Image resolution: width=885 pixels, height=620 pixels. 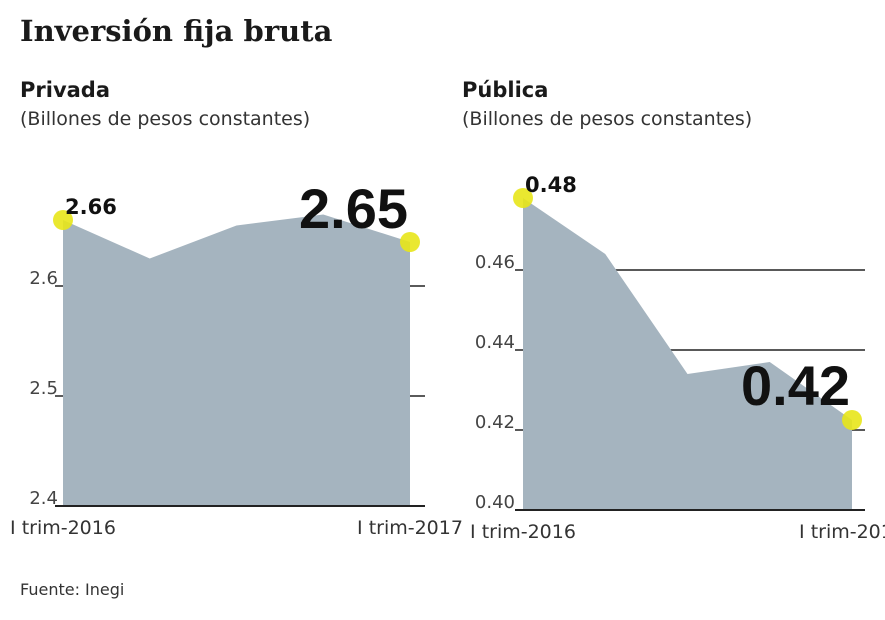 I want to click on data-label-first: 2.66, so click(x=91, y=207).